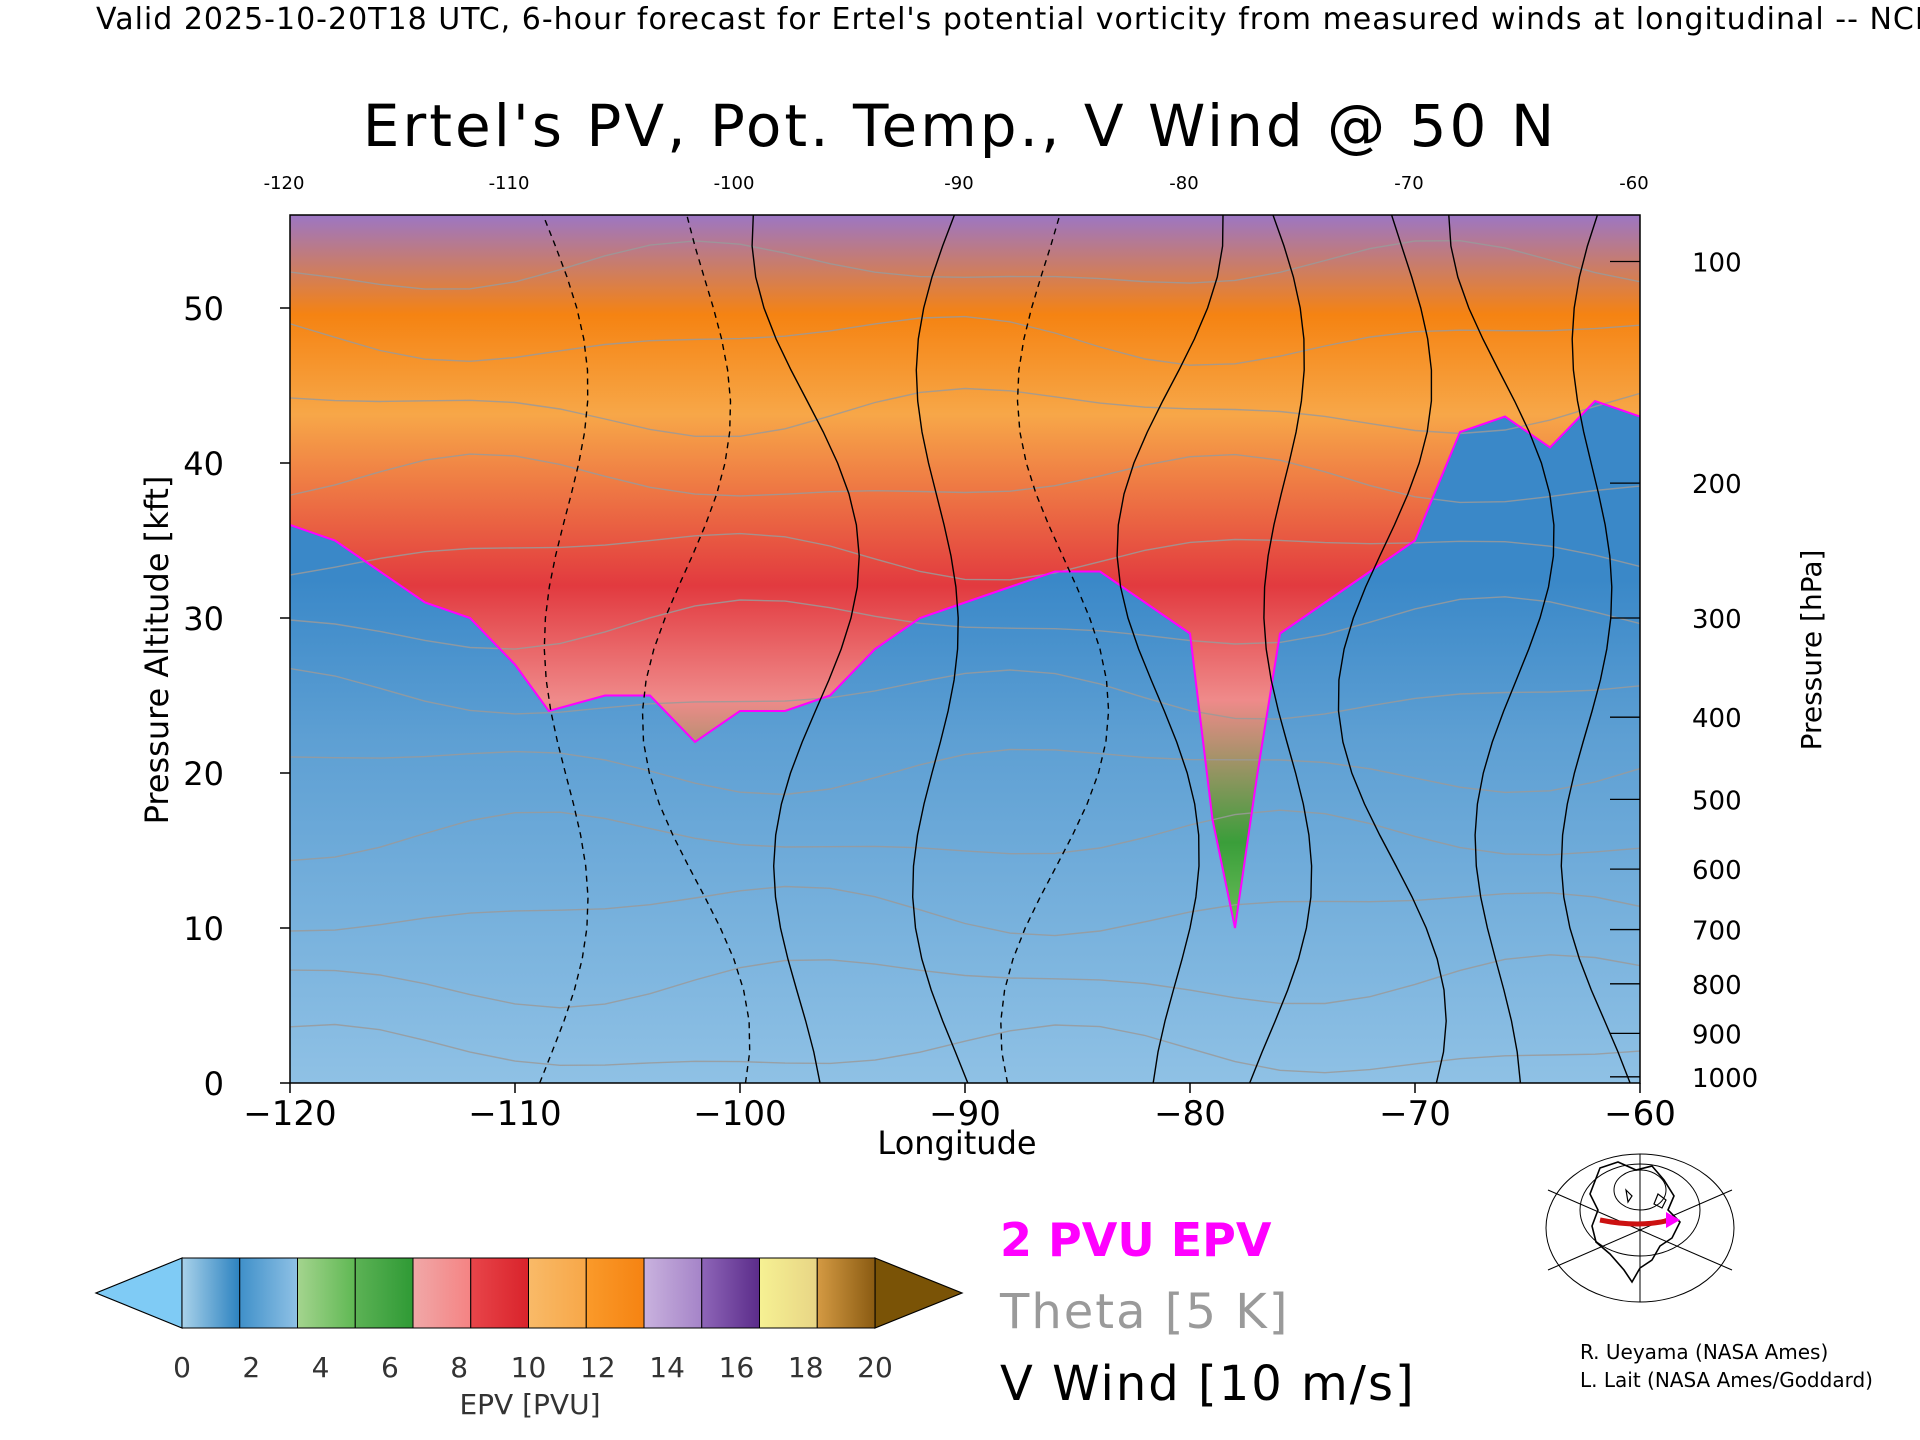  What do you see at coordinates (598, 1367) in the screenshot?
I see `colorbar-tick-label: 12` at bounding box center [598, 1367].